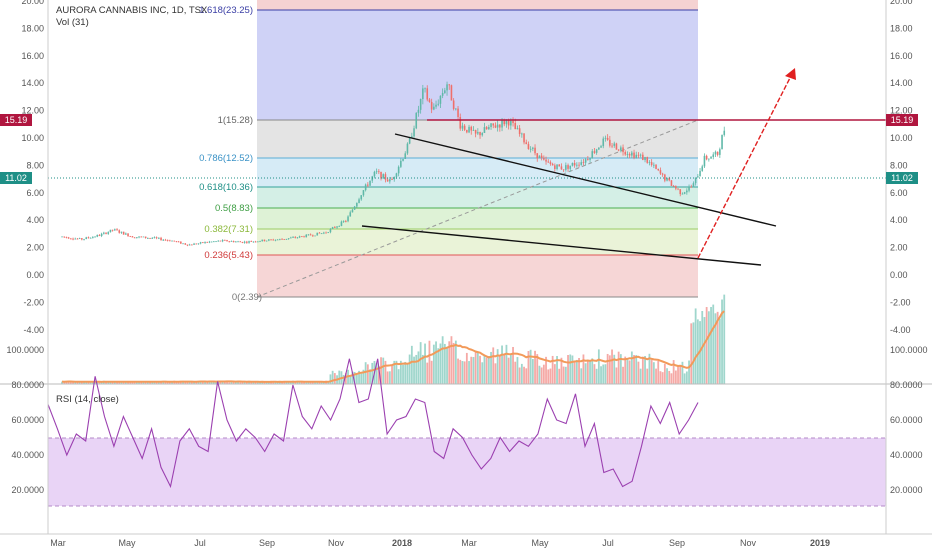 This screenshot has width=932, height=555. Describe the element at coordinates (393, 339) in the screenshot. I see `volume-pane` at that location.